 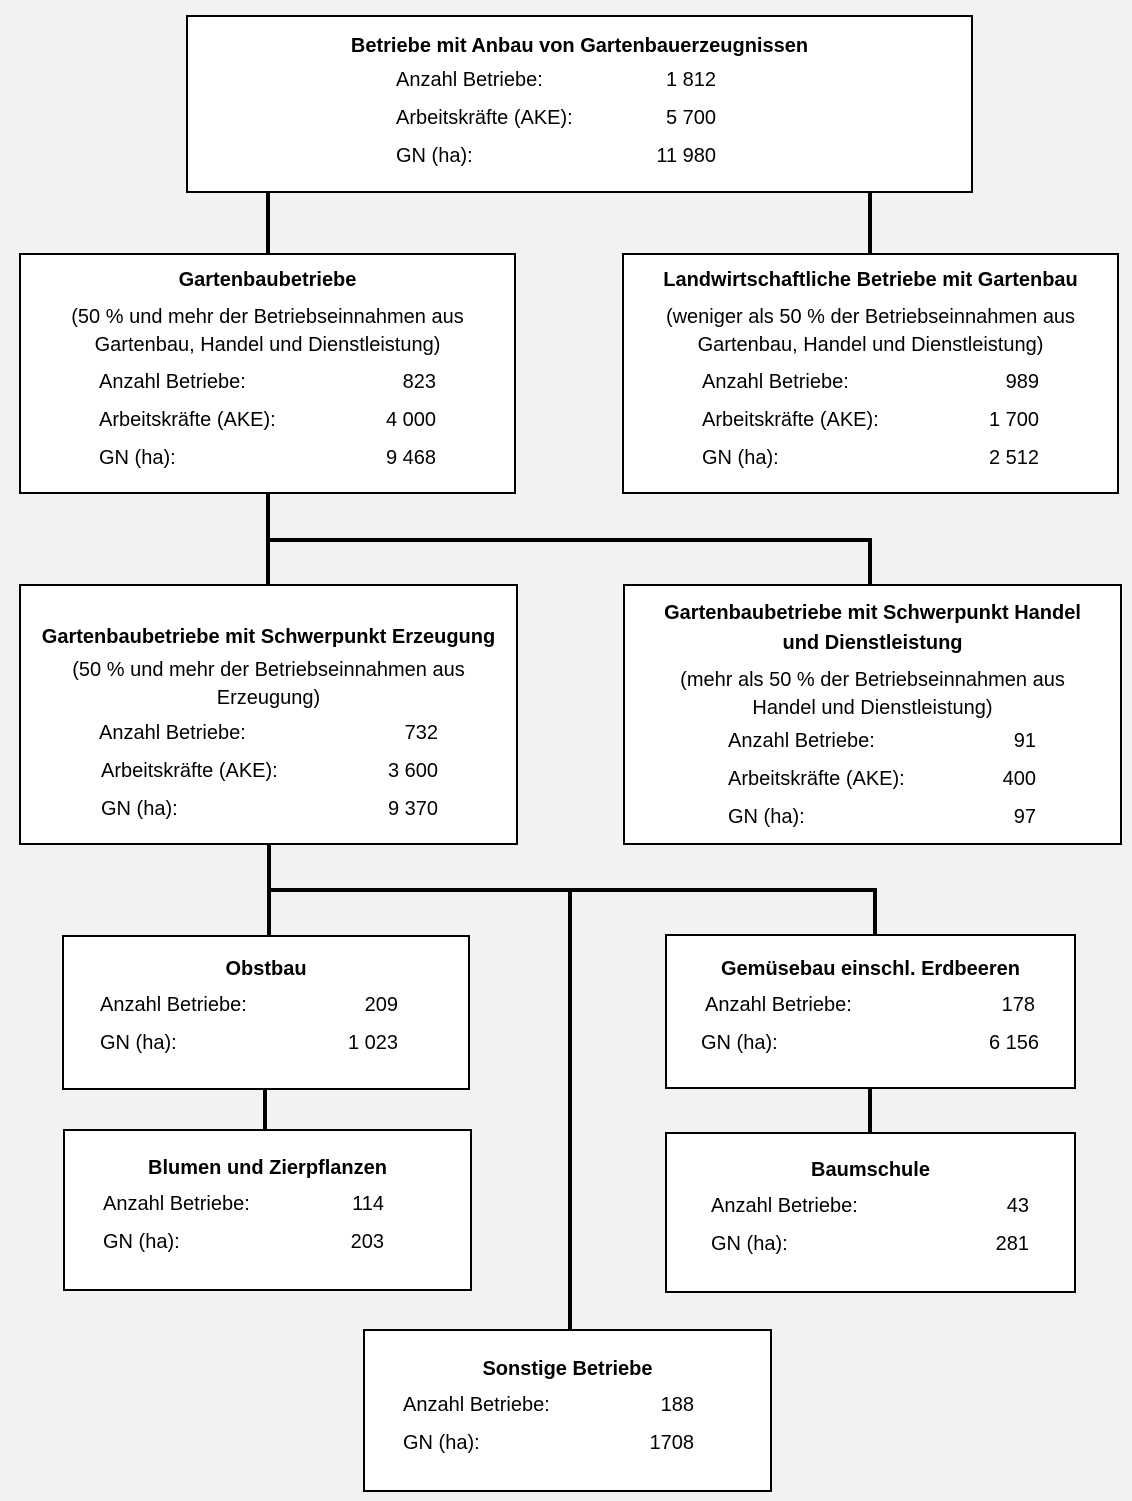 I want to click on row-arbeitskraefte: Arbeitskräfte (AKE): 1 700, so click(x=870, y=420).